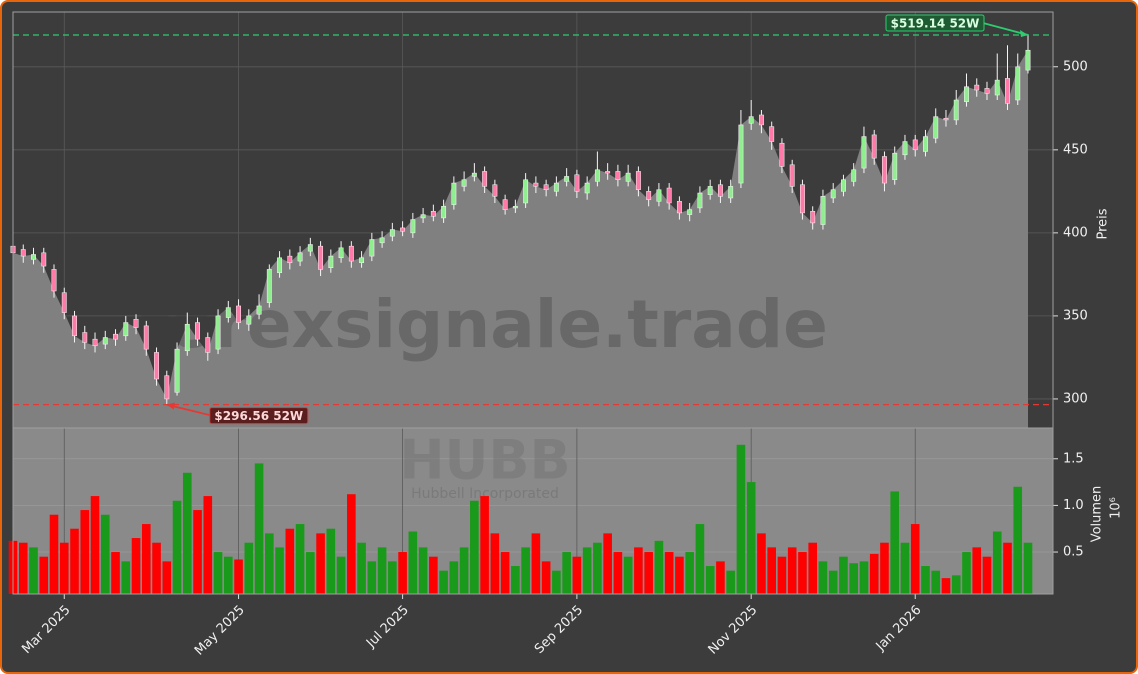 This screenshot has width=1138, height=674. I want to click on x-tick-label: Nov 2025, so click(733, 630).